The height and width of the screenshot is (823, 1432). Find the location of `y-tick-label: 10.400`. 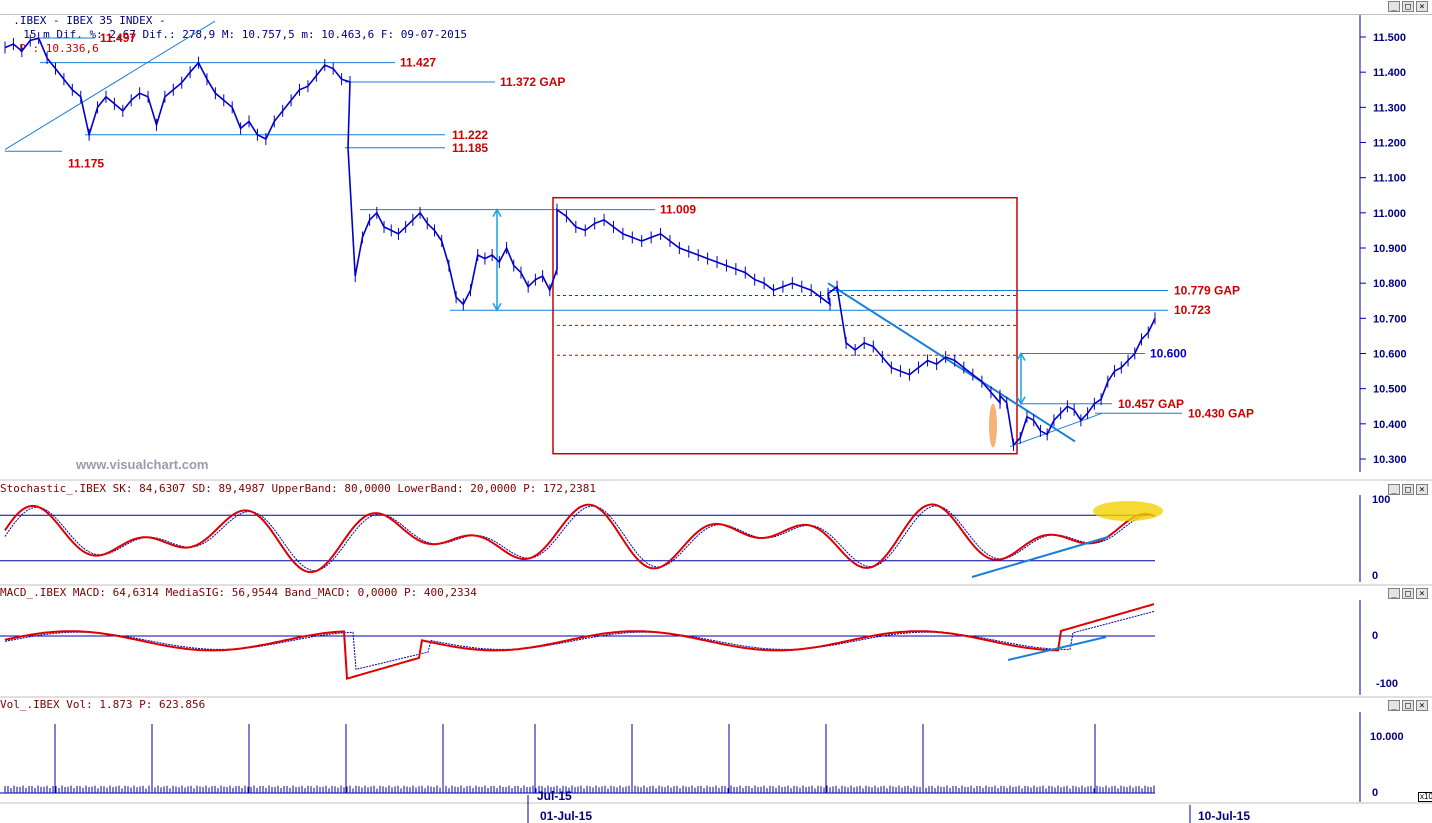

y-tick-label: 10.400 is located at coordinates (1390, 425).